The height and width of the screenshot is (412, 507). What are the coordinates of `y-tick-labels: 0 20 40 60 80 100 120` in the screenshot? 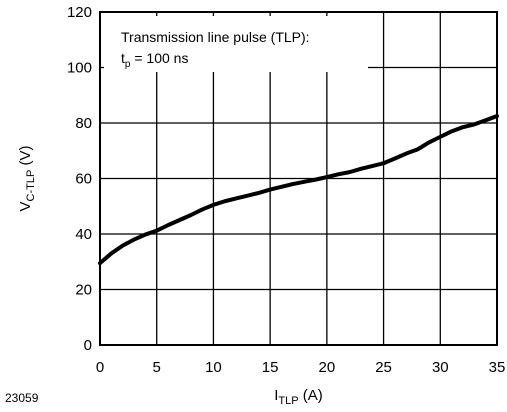 It's located at (79, 179).